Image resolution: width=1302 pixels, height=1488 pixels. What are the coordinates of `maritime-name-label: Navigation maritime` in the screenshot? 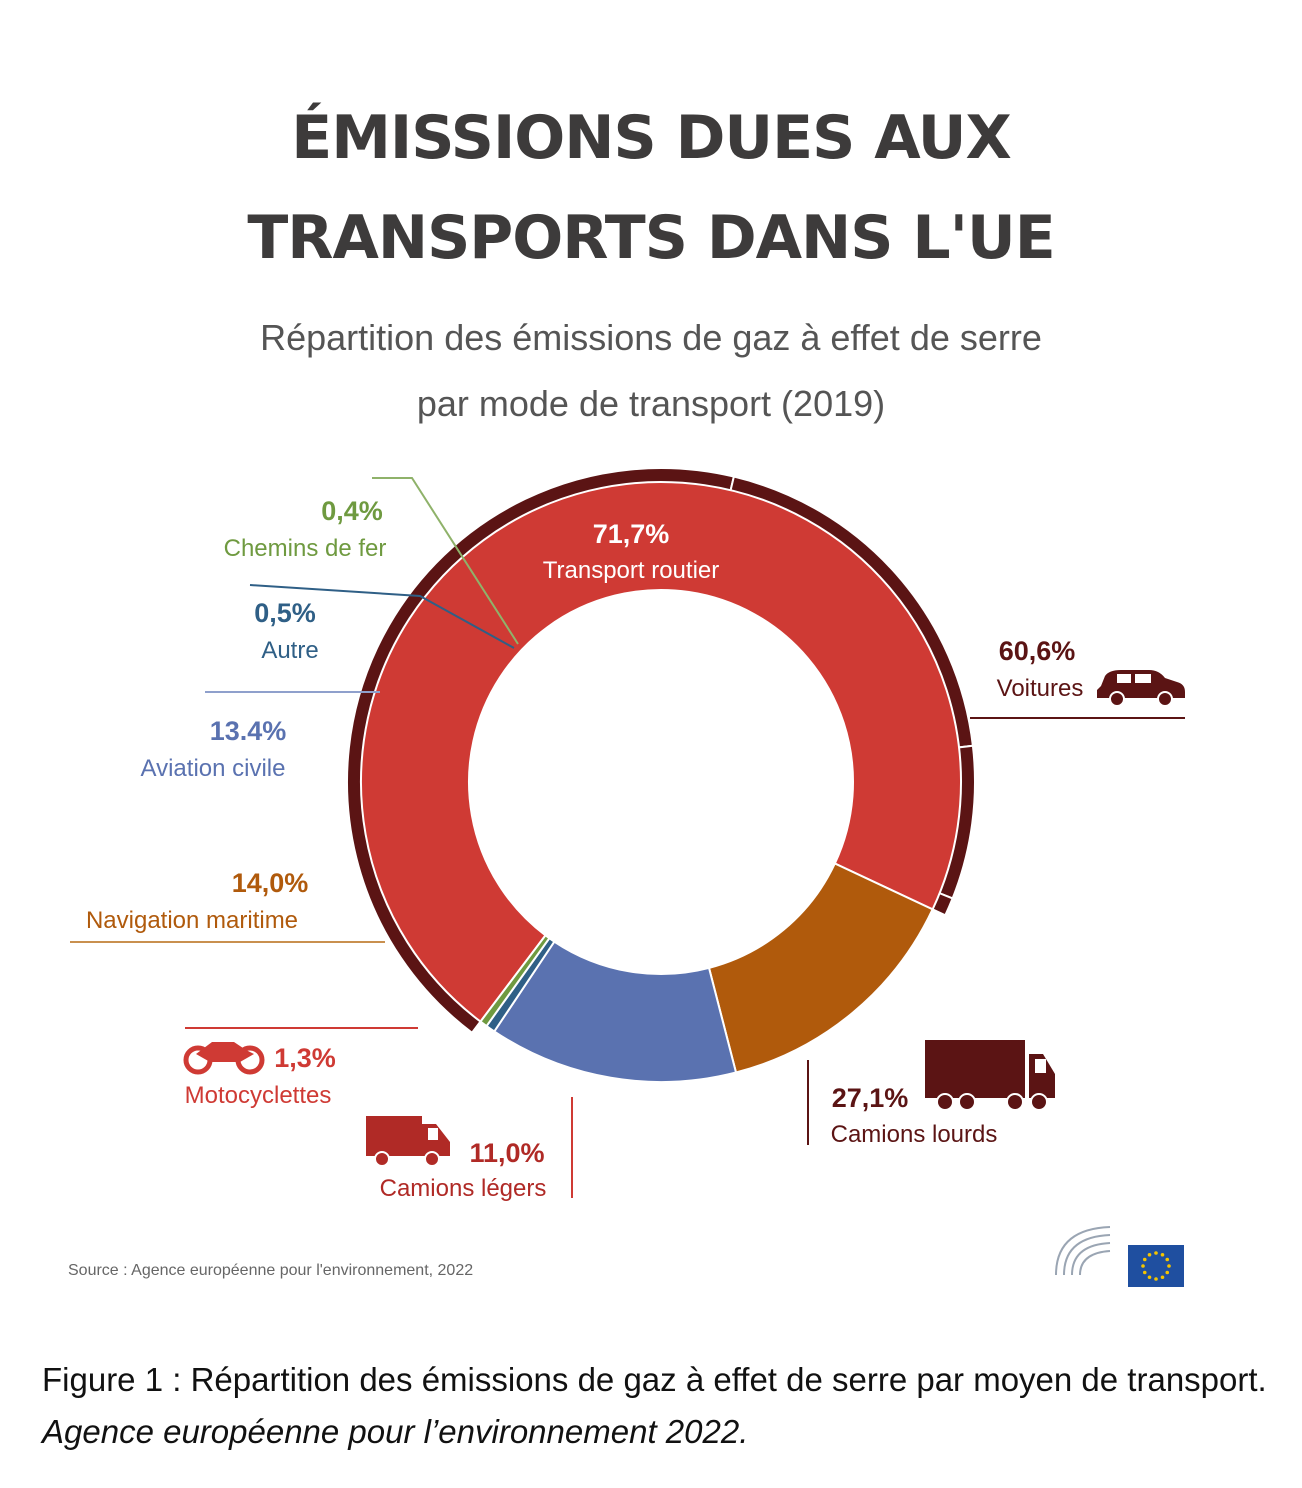 It's located at (192, 920).